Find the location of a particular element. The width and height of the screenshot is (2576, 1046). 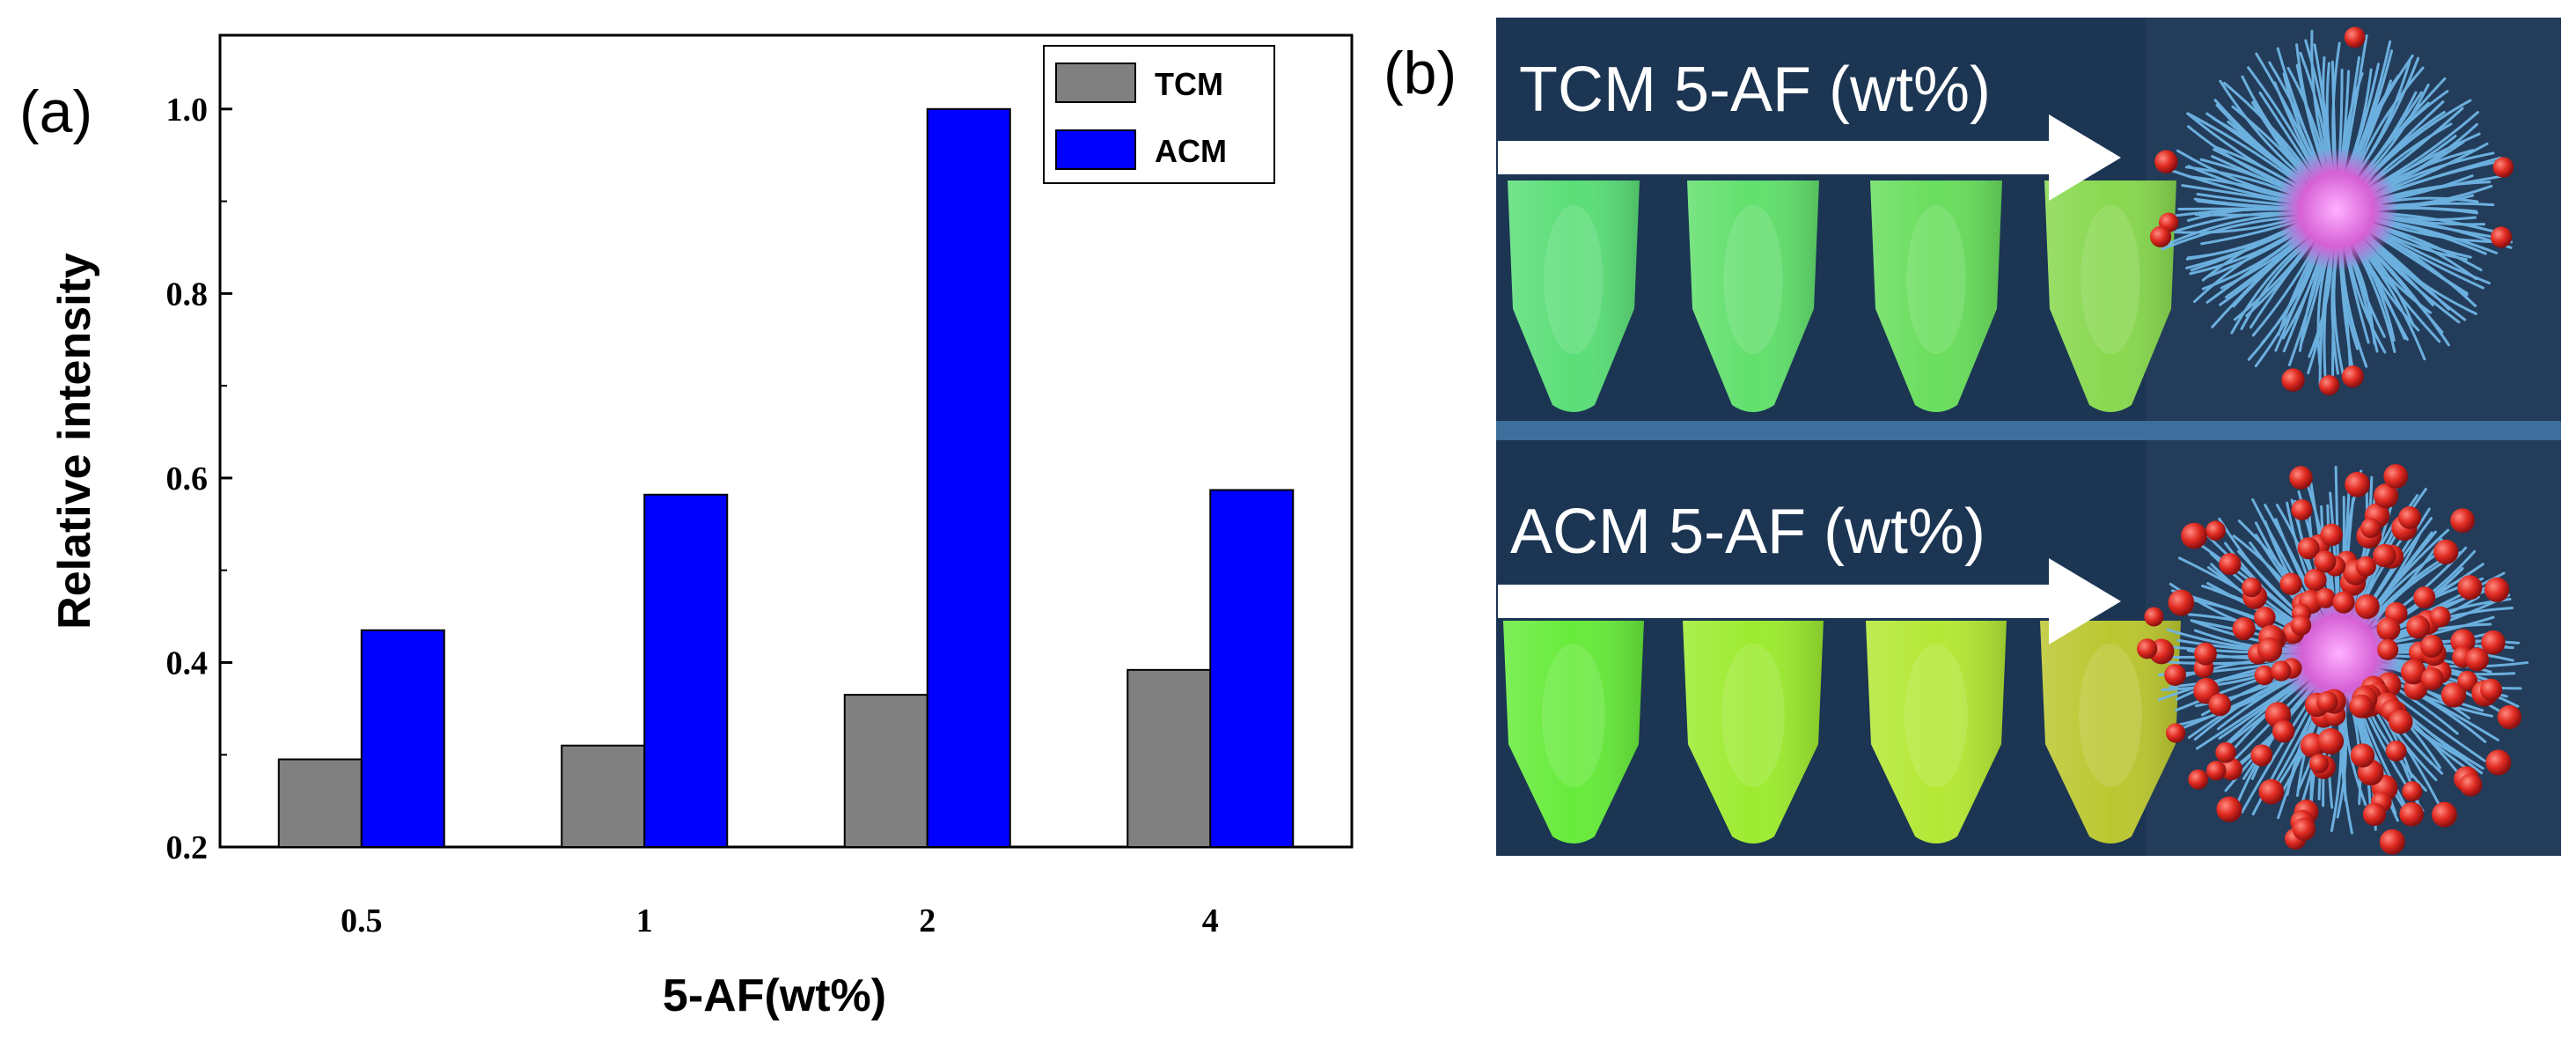

y-tick-label: 0.6 is located at coordinates (187, 478).